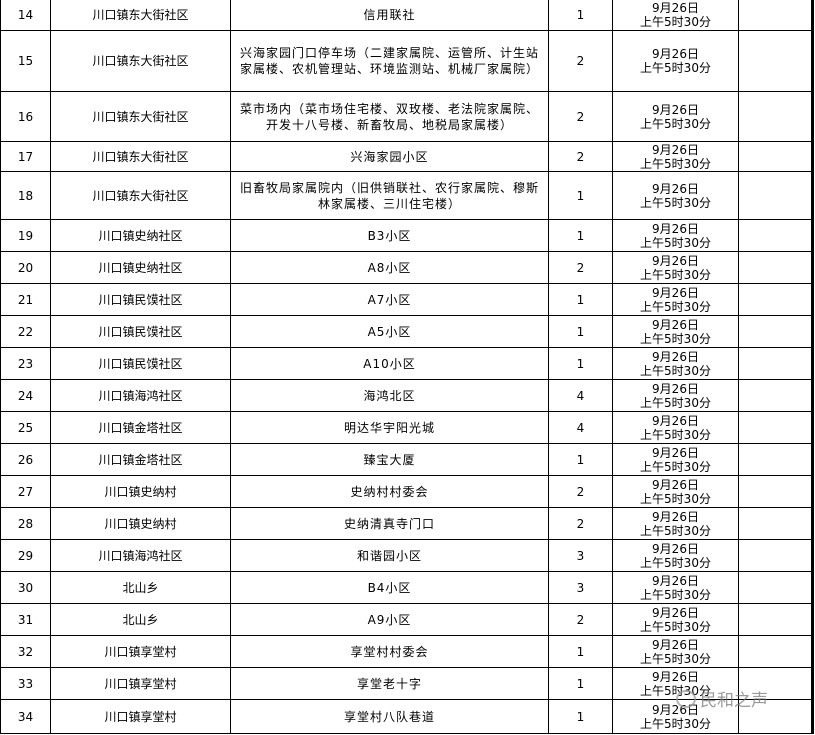 This screenshot has width=815, height=735. I want to click on location-cell: 史纳清真寺门口, so click(389, 523).